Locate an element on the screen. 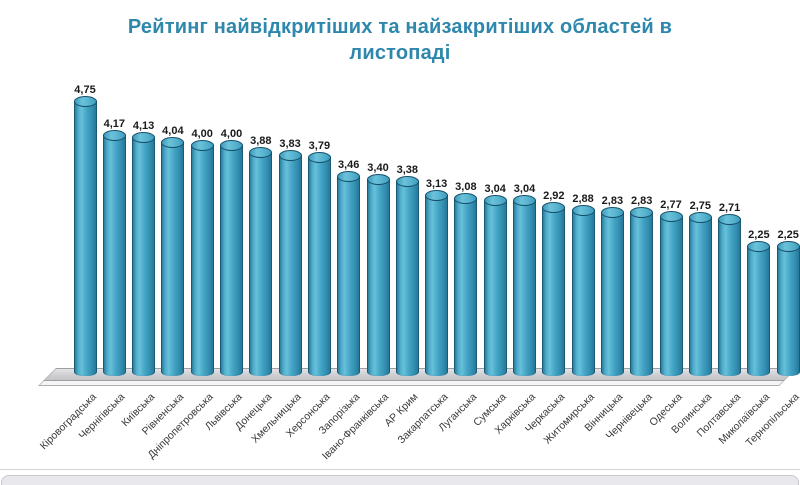 This screenshot has width=800, height=485. bar-value-label: 4,75 is located at coordinates (85, 90).